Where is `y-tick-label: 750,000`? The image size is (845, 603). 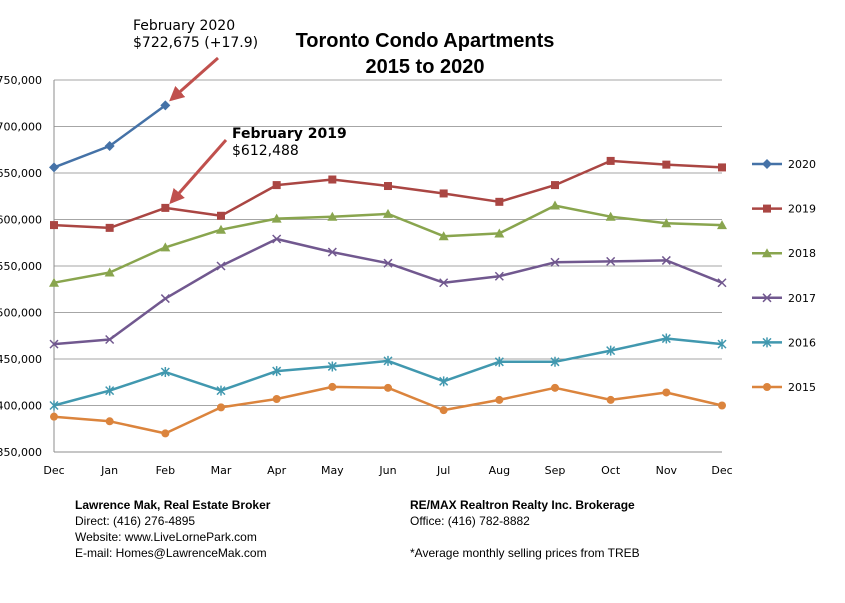
y-tick-label: 750,000 is located at coordinates (21, 80).